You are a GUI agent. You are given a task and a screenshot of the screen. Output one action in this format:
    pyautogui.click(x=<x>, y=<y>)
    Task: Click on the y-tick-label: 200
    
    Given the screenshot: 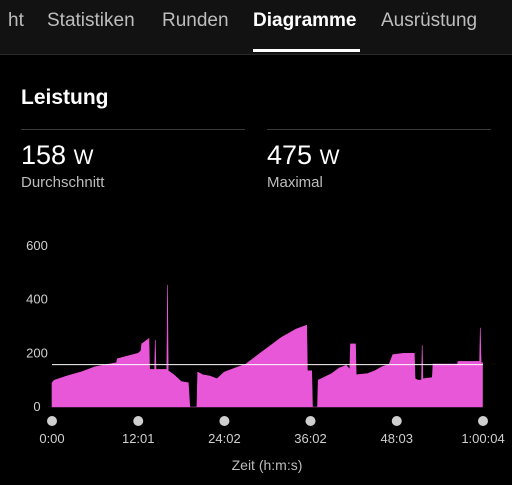 What is the action you would take?
    pyautogui.click(x=37, y=352)
    